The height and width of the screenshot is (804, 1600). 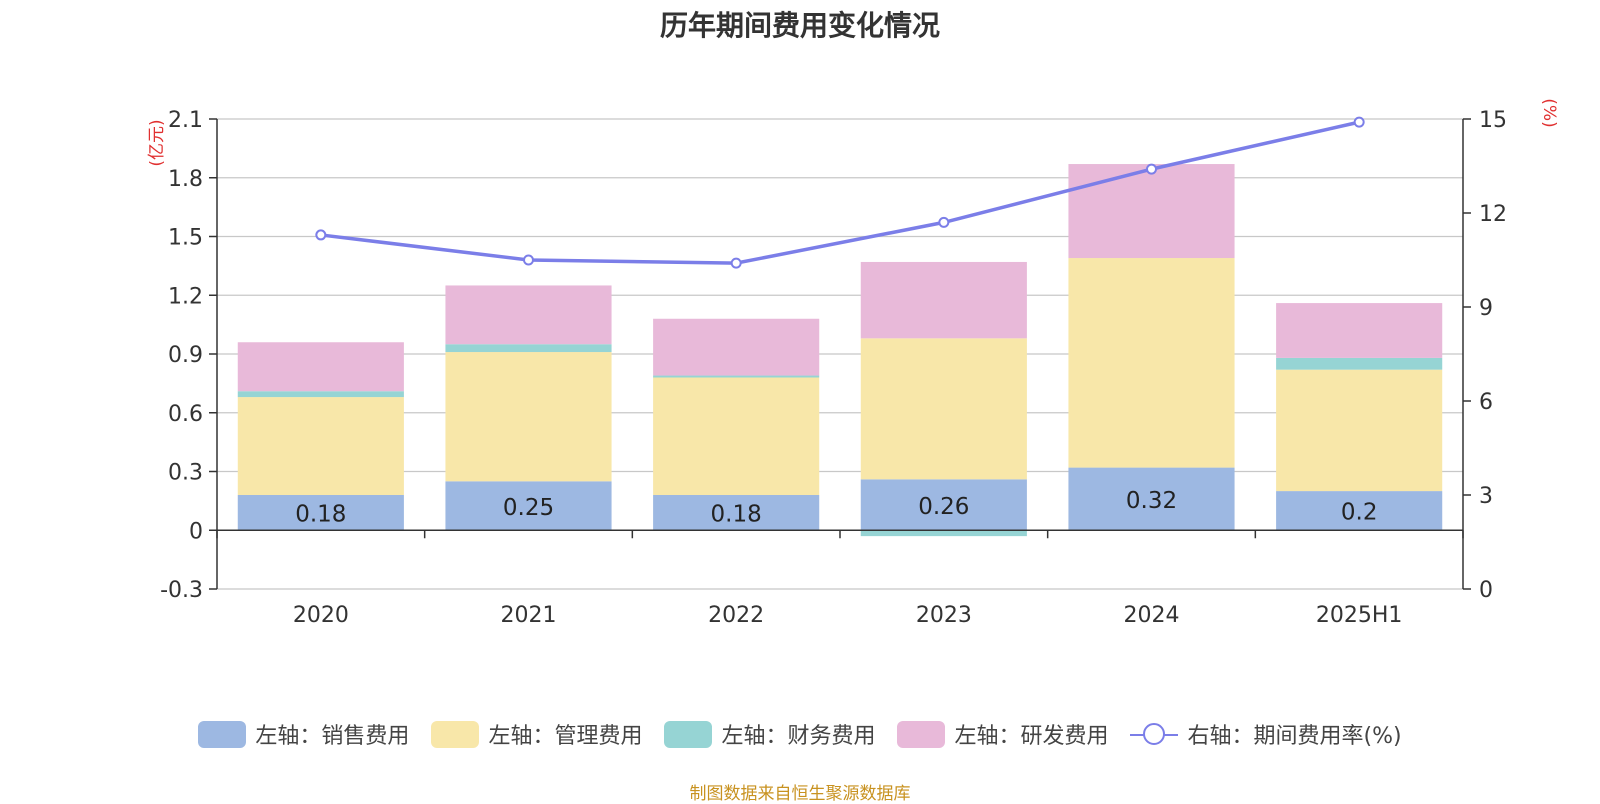 What do you see at coordinates (321, 615) in the screenshot?
I see `x-axis-tick-label: 2020` at bounding box center [321, 615].